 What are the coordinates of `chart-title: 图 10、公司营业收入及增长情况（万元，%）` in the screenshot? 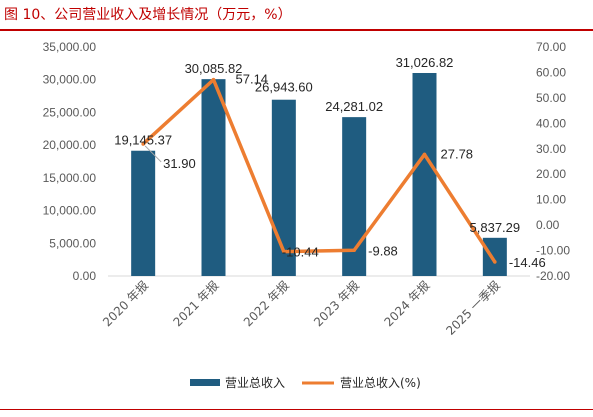 It's located at (148, 15).